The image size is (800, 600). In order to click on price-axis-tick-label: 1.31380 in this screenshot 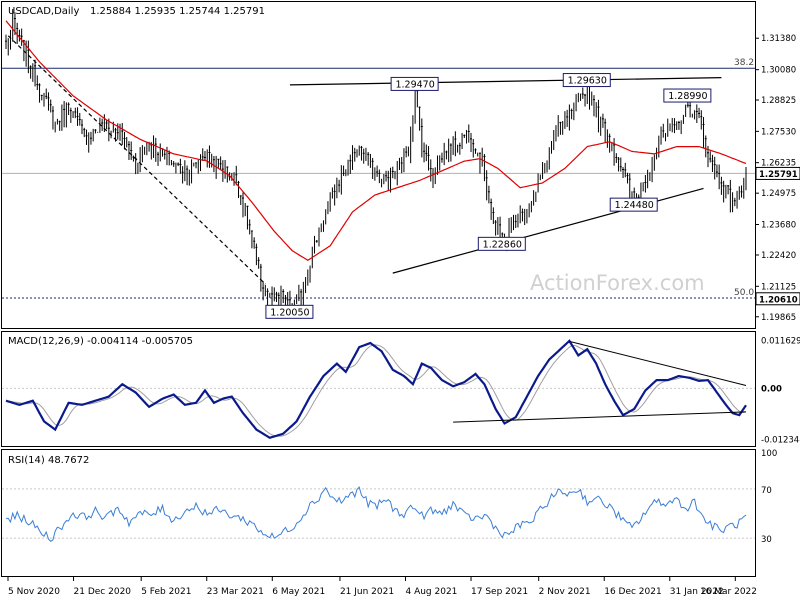, I will do `click(778, 39)`.